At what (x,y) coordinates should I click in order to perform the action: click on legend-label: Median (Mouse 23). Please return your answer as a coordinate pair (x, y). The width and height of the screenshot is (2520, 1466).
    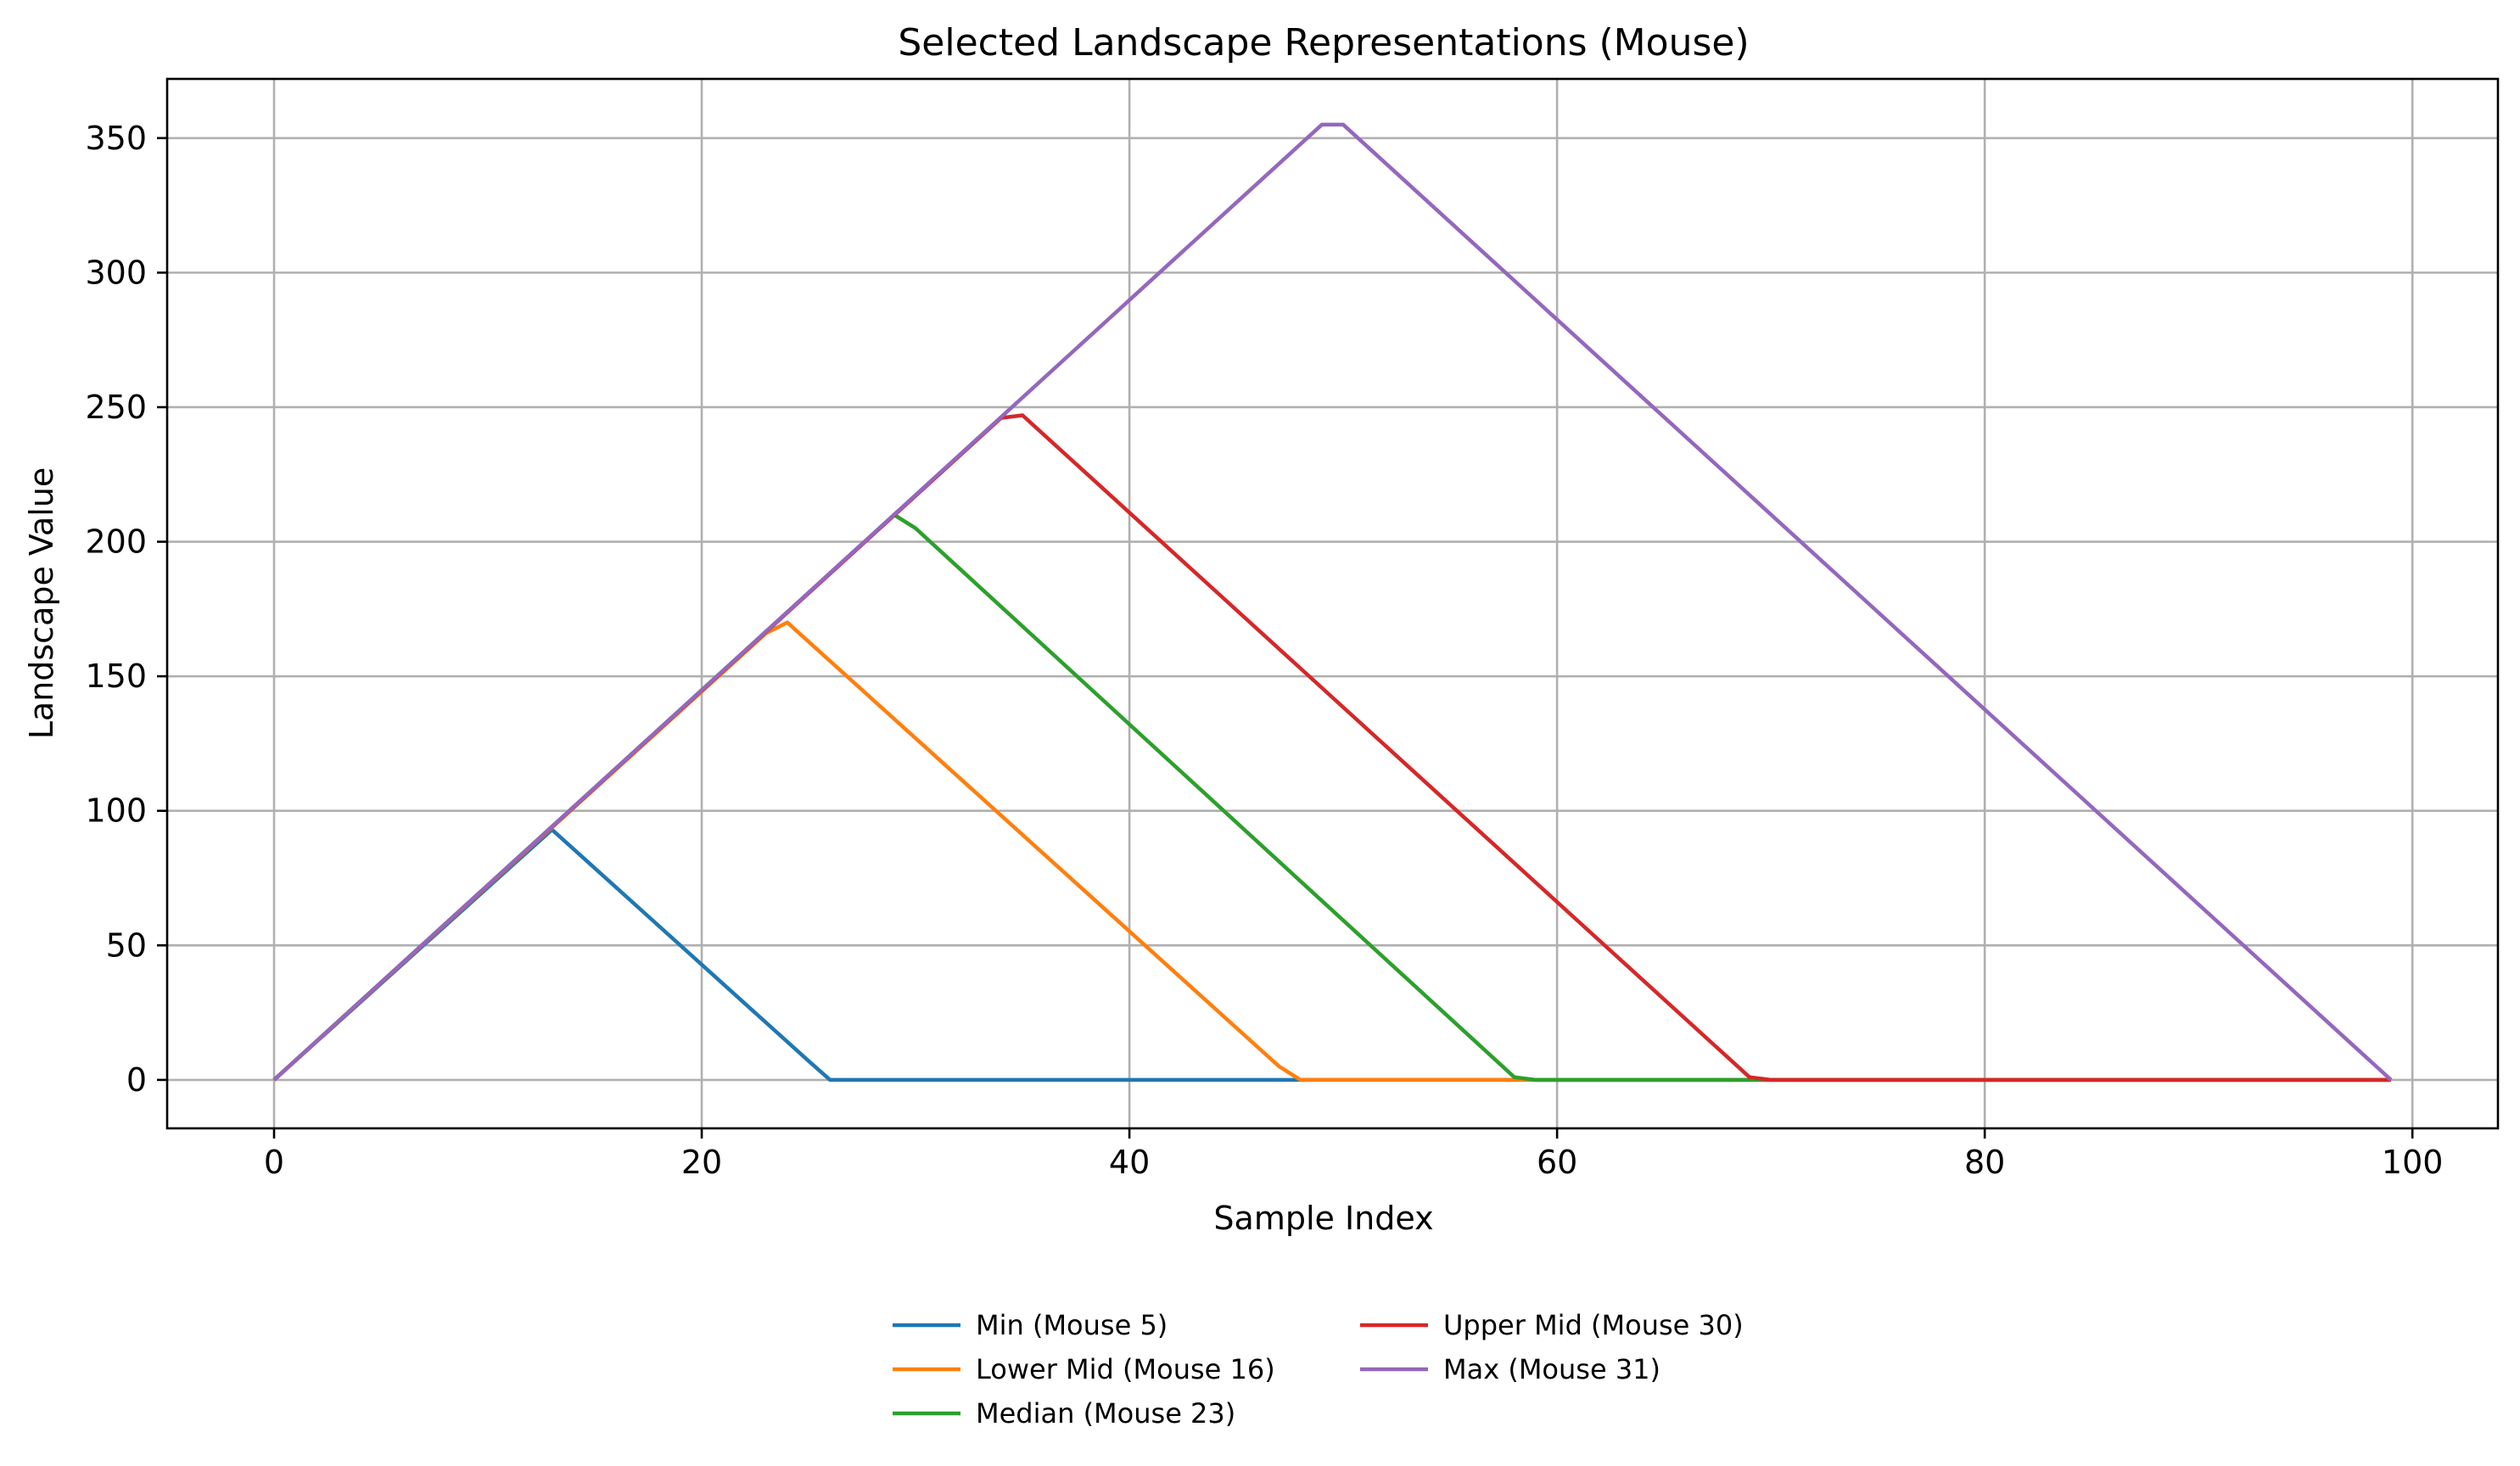
    Looking at the image, I should click on (1105, 1413).